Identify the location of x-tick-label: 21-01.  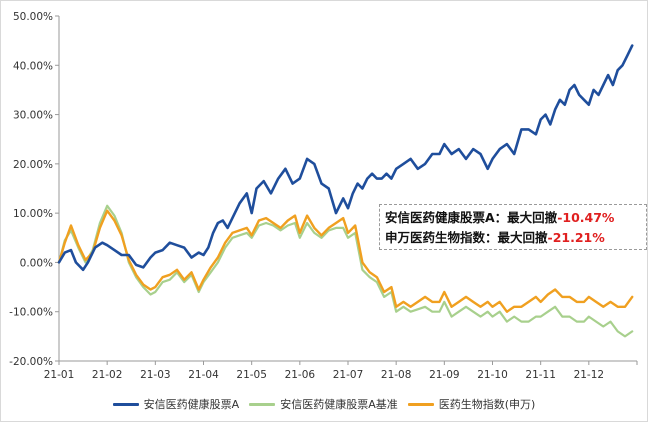
(59, 375).